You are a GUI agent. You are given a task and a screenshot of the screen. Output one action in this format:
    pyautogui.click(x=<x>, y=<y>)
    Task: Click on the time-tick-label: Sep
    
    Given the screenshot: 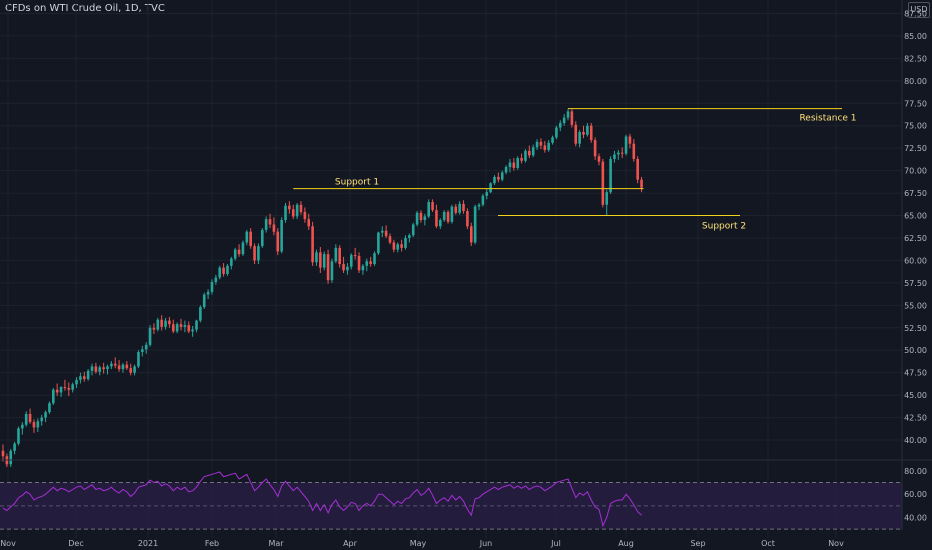 What is the action you would take?
    pyautogui.click(x=697, y=543)
    